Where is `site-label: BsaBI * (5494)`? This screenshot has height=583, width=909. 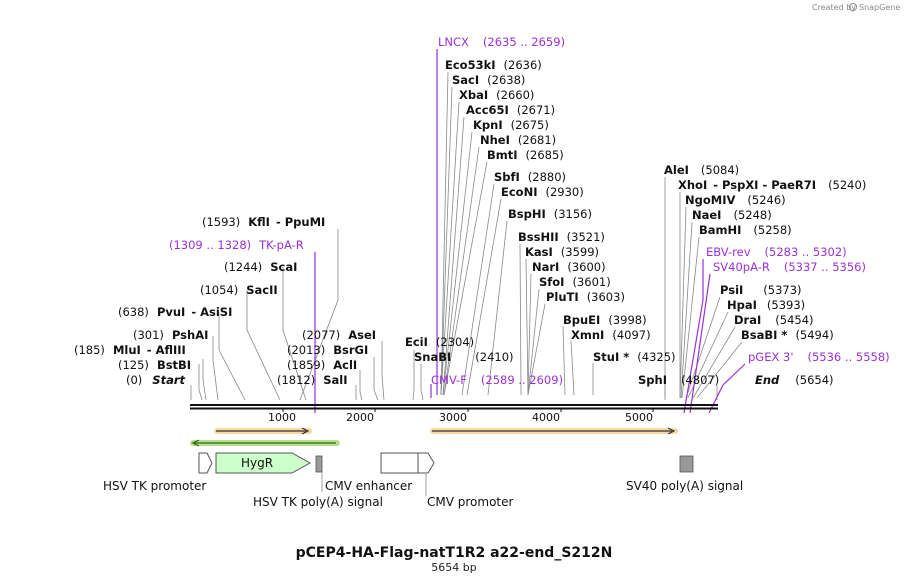 site-label: BsaBI * (5494) is located at coordinates (787, 335).